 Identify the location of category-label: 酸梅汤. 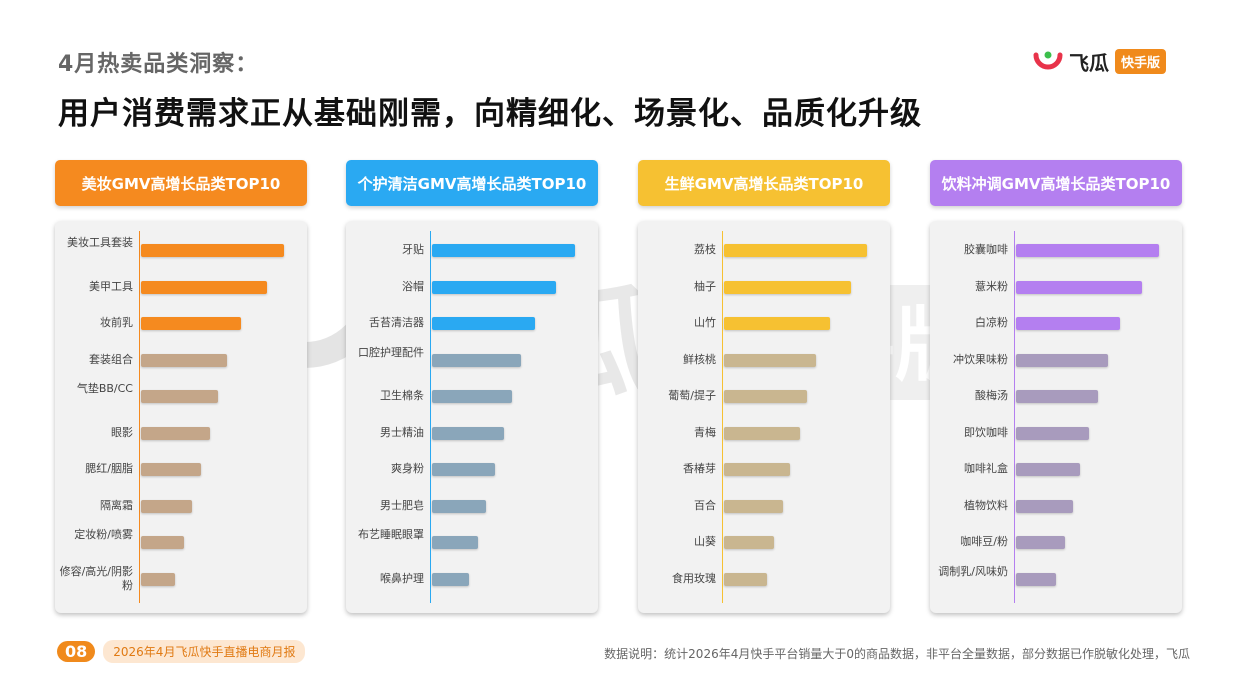
(991, 395).